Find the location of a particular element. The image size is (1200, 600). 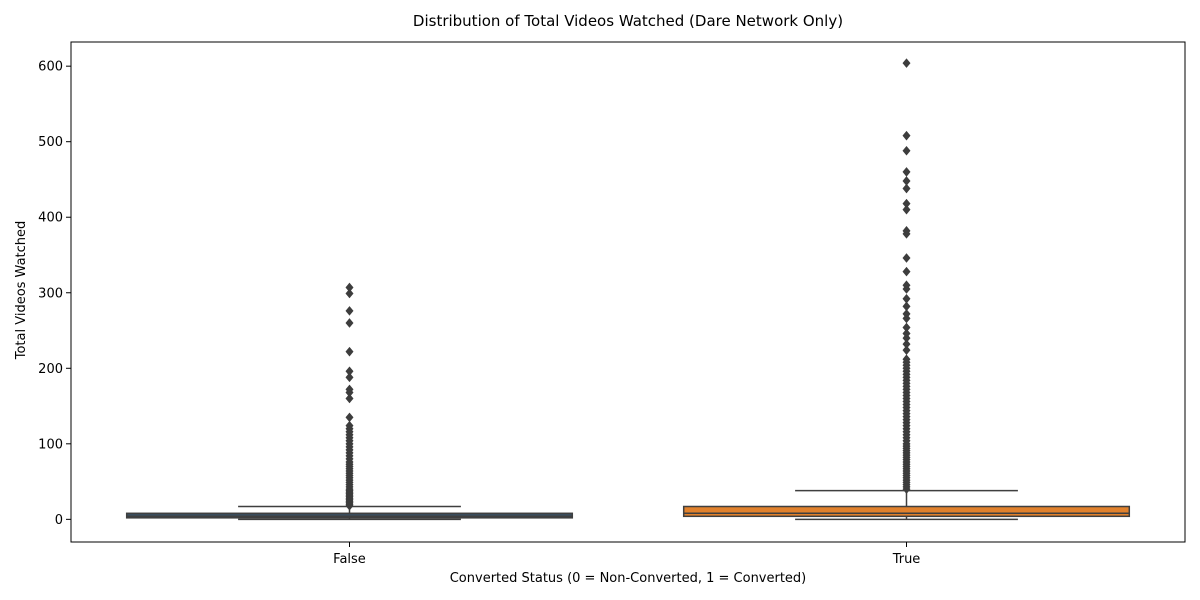

y-tick-label-200: 200 is located at coordinates (50, 369).